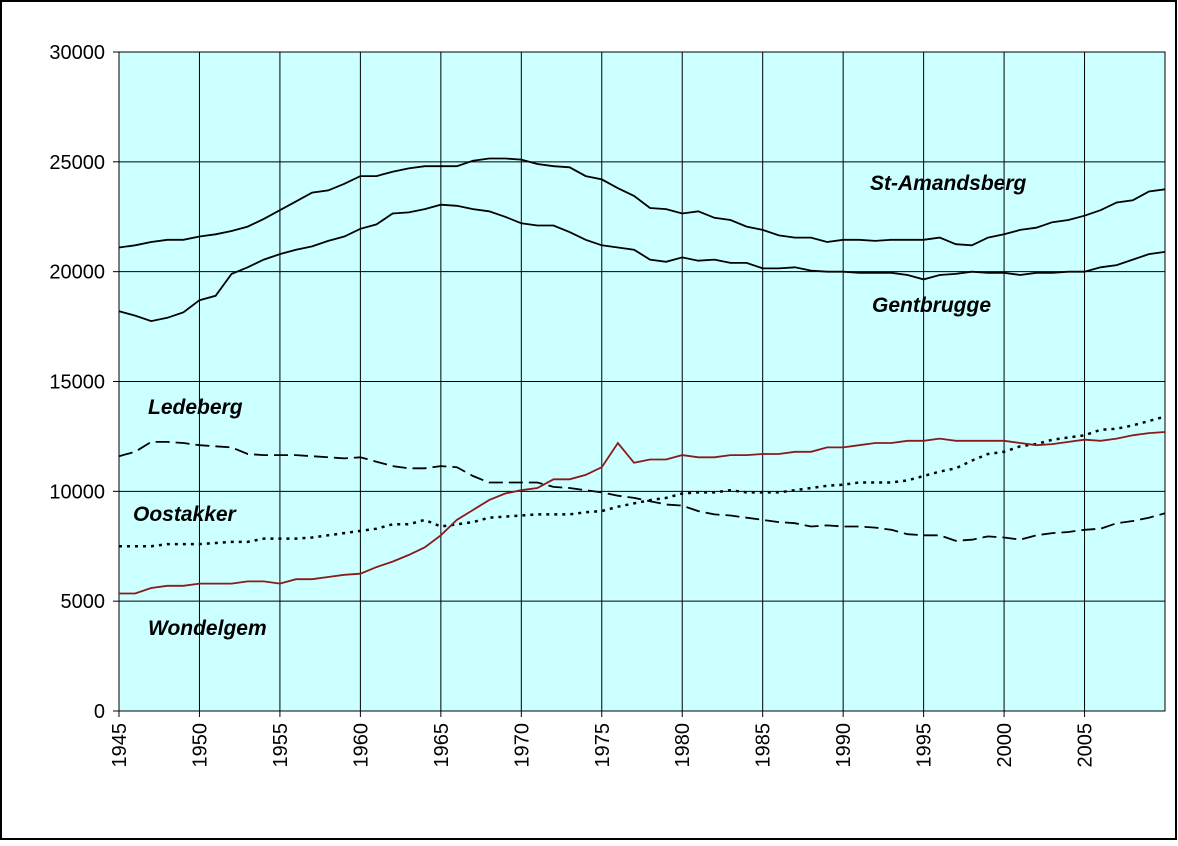  What do you see at coordinates (764, 745) in the screenshot?
I see `x-tick-label: 1985` at bounding box center [764, 745].